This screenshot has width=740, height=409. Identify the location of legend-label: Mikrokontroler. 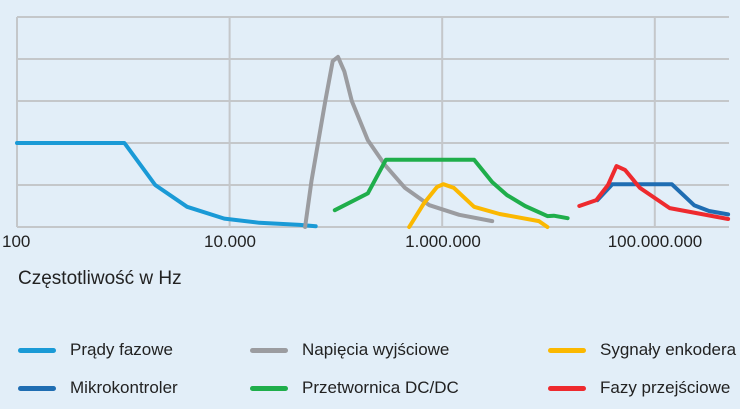
(124, 387).